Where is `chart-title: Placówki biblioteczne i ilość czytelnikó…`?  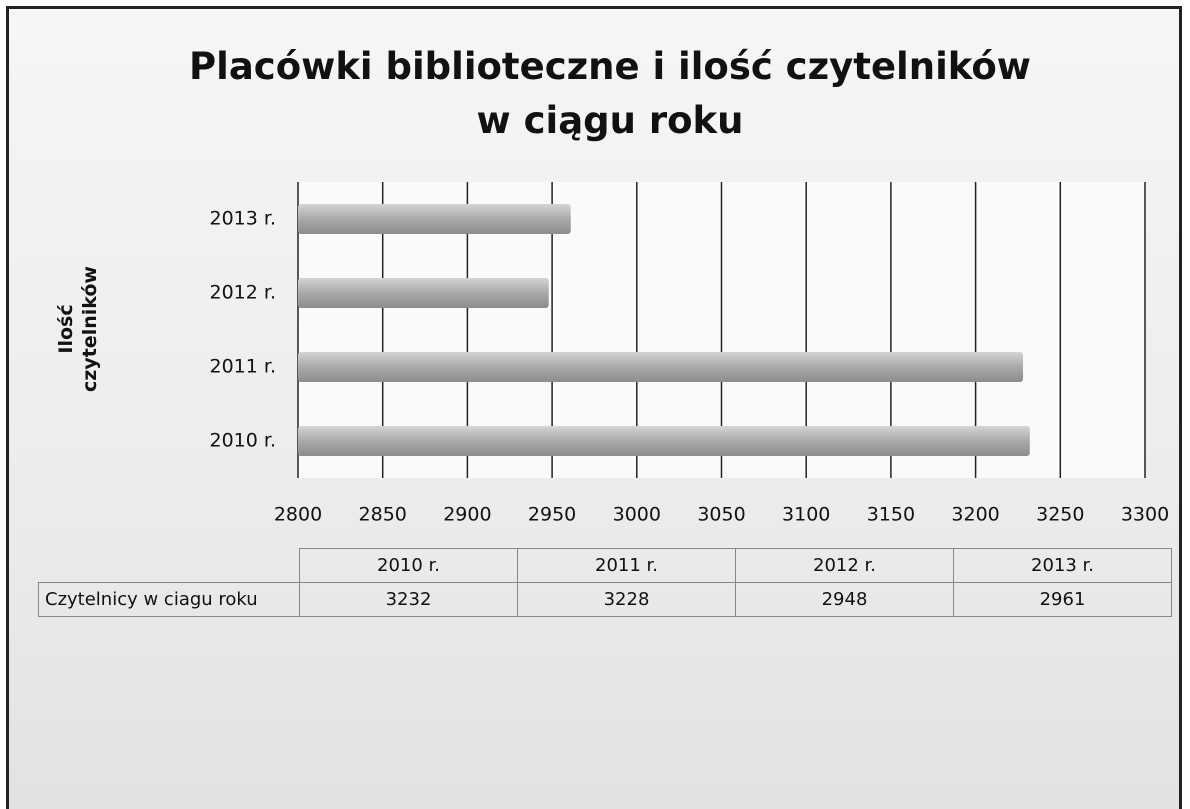 chart-title: Placówki biblioteczne i ilość czytelnikó… is located at coordinates (610, 93).